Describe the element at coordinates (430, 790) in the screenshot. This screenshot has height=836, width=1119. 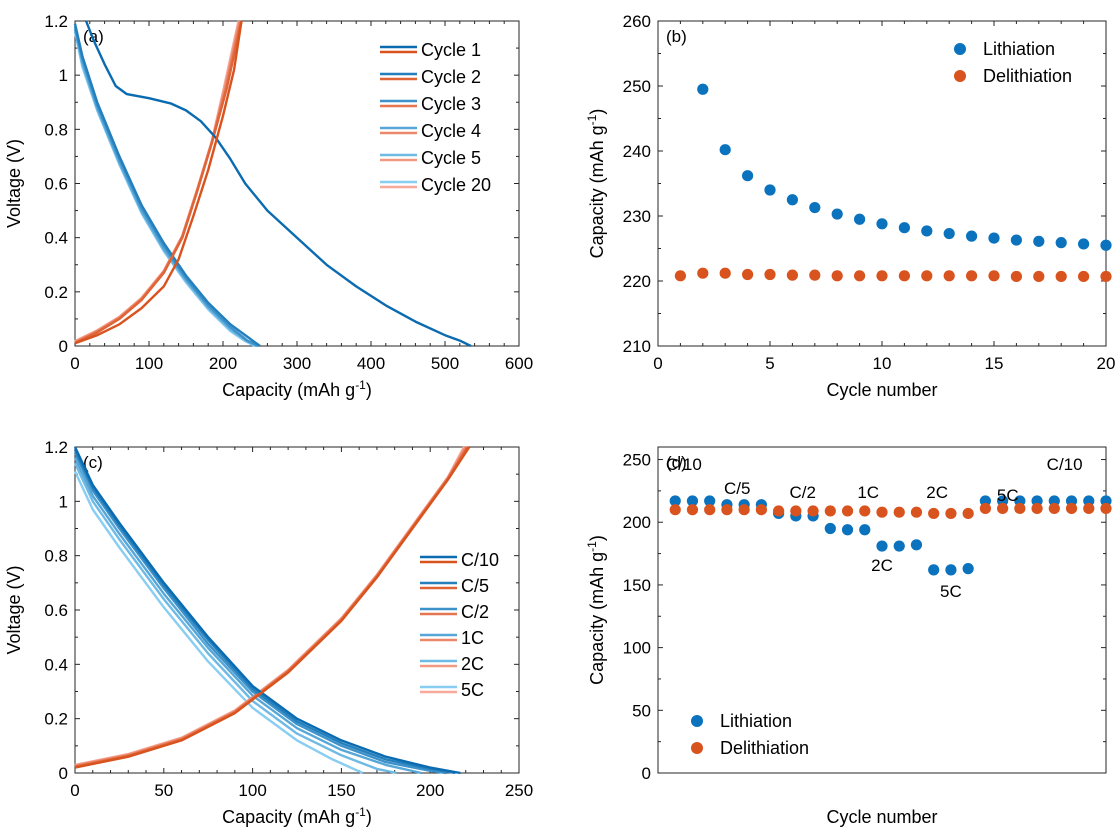
I see `x-tick-label: 200` at that location.